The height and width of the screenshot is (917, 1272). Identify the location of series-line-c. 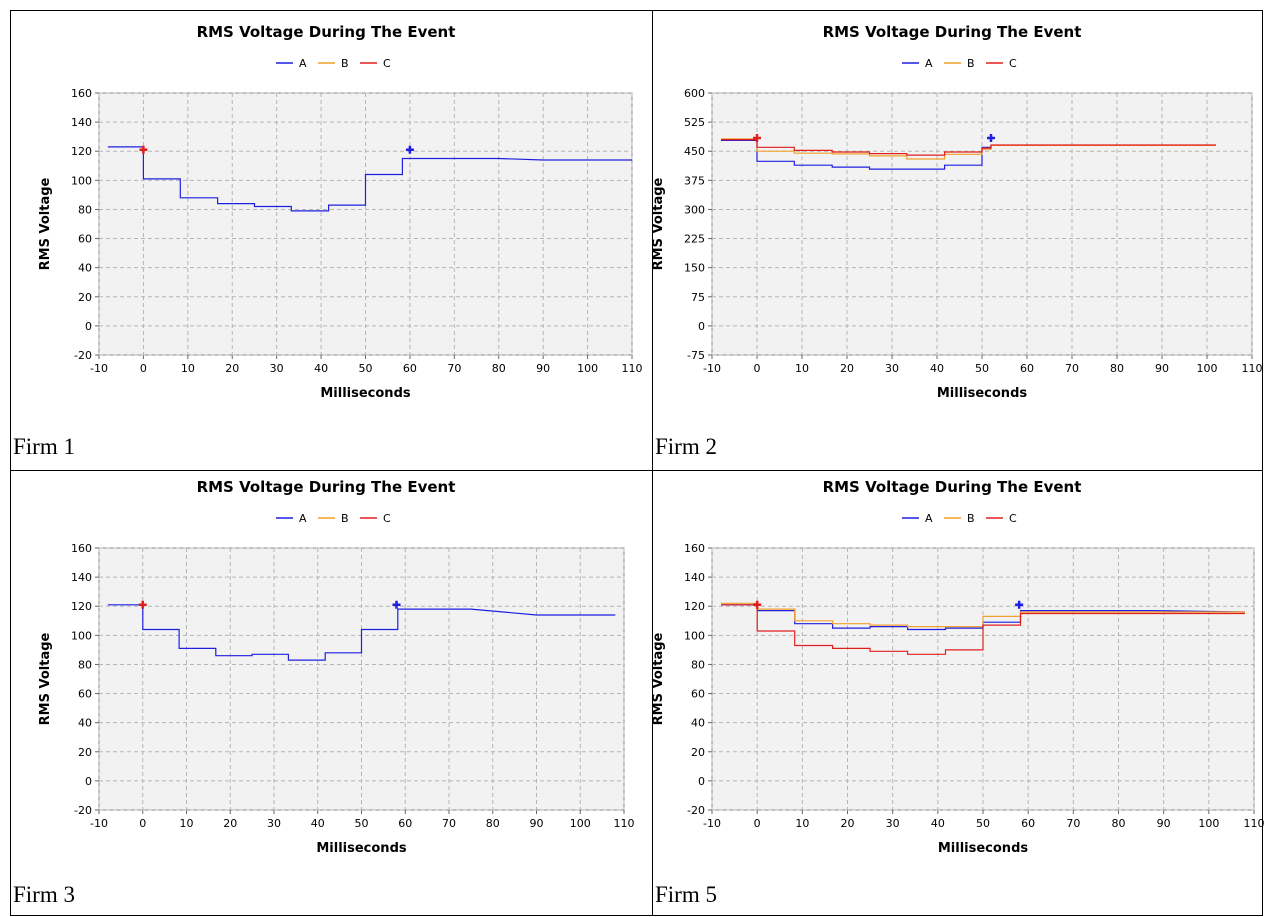
(983, 629).